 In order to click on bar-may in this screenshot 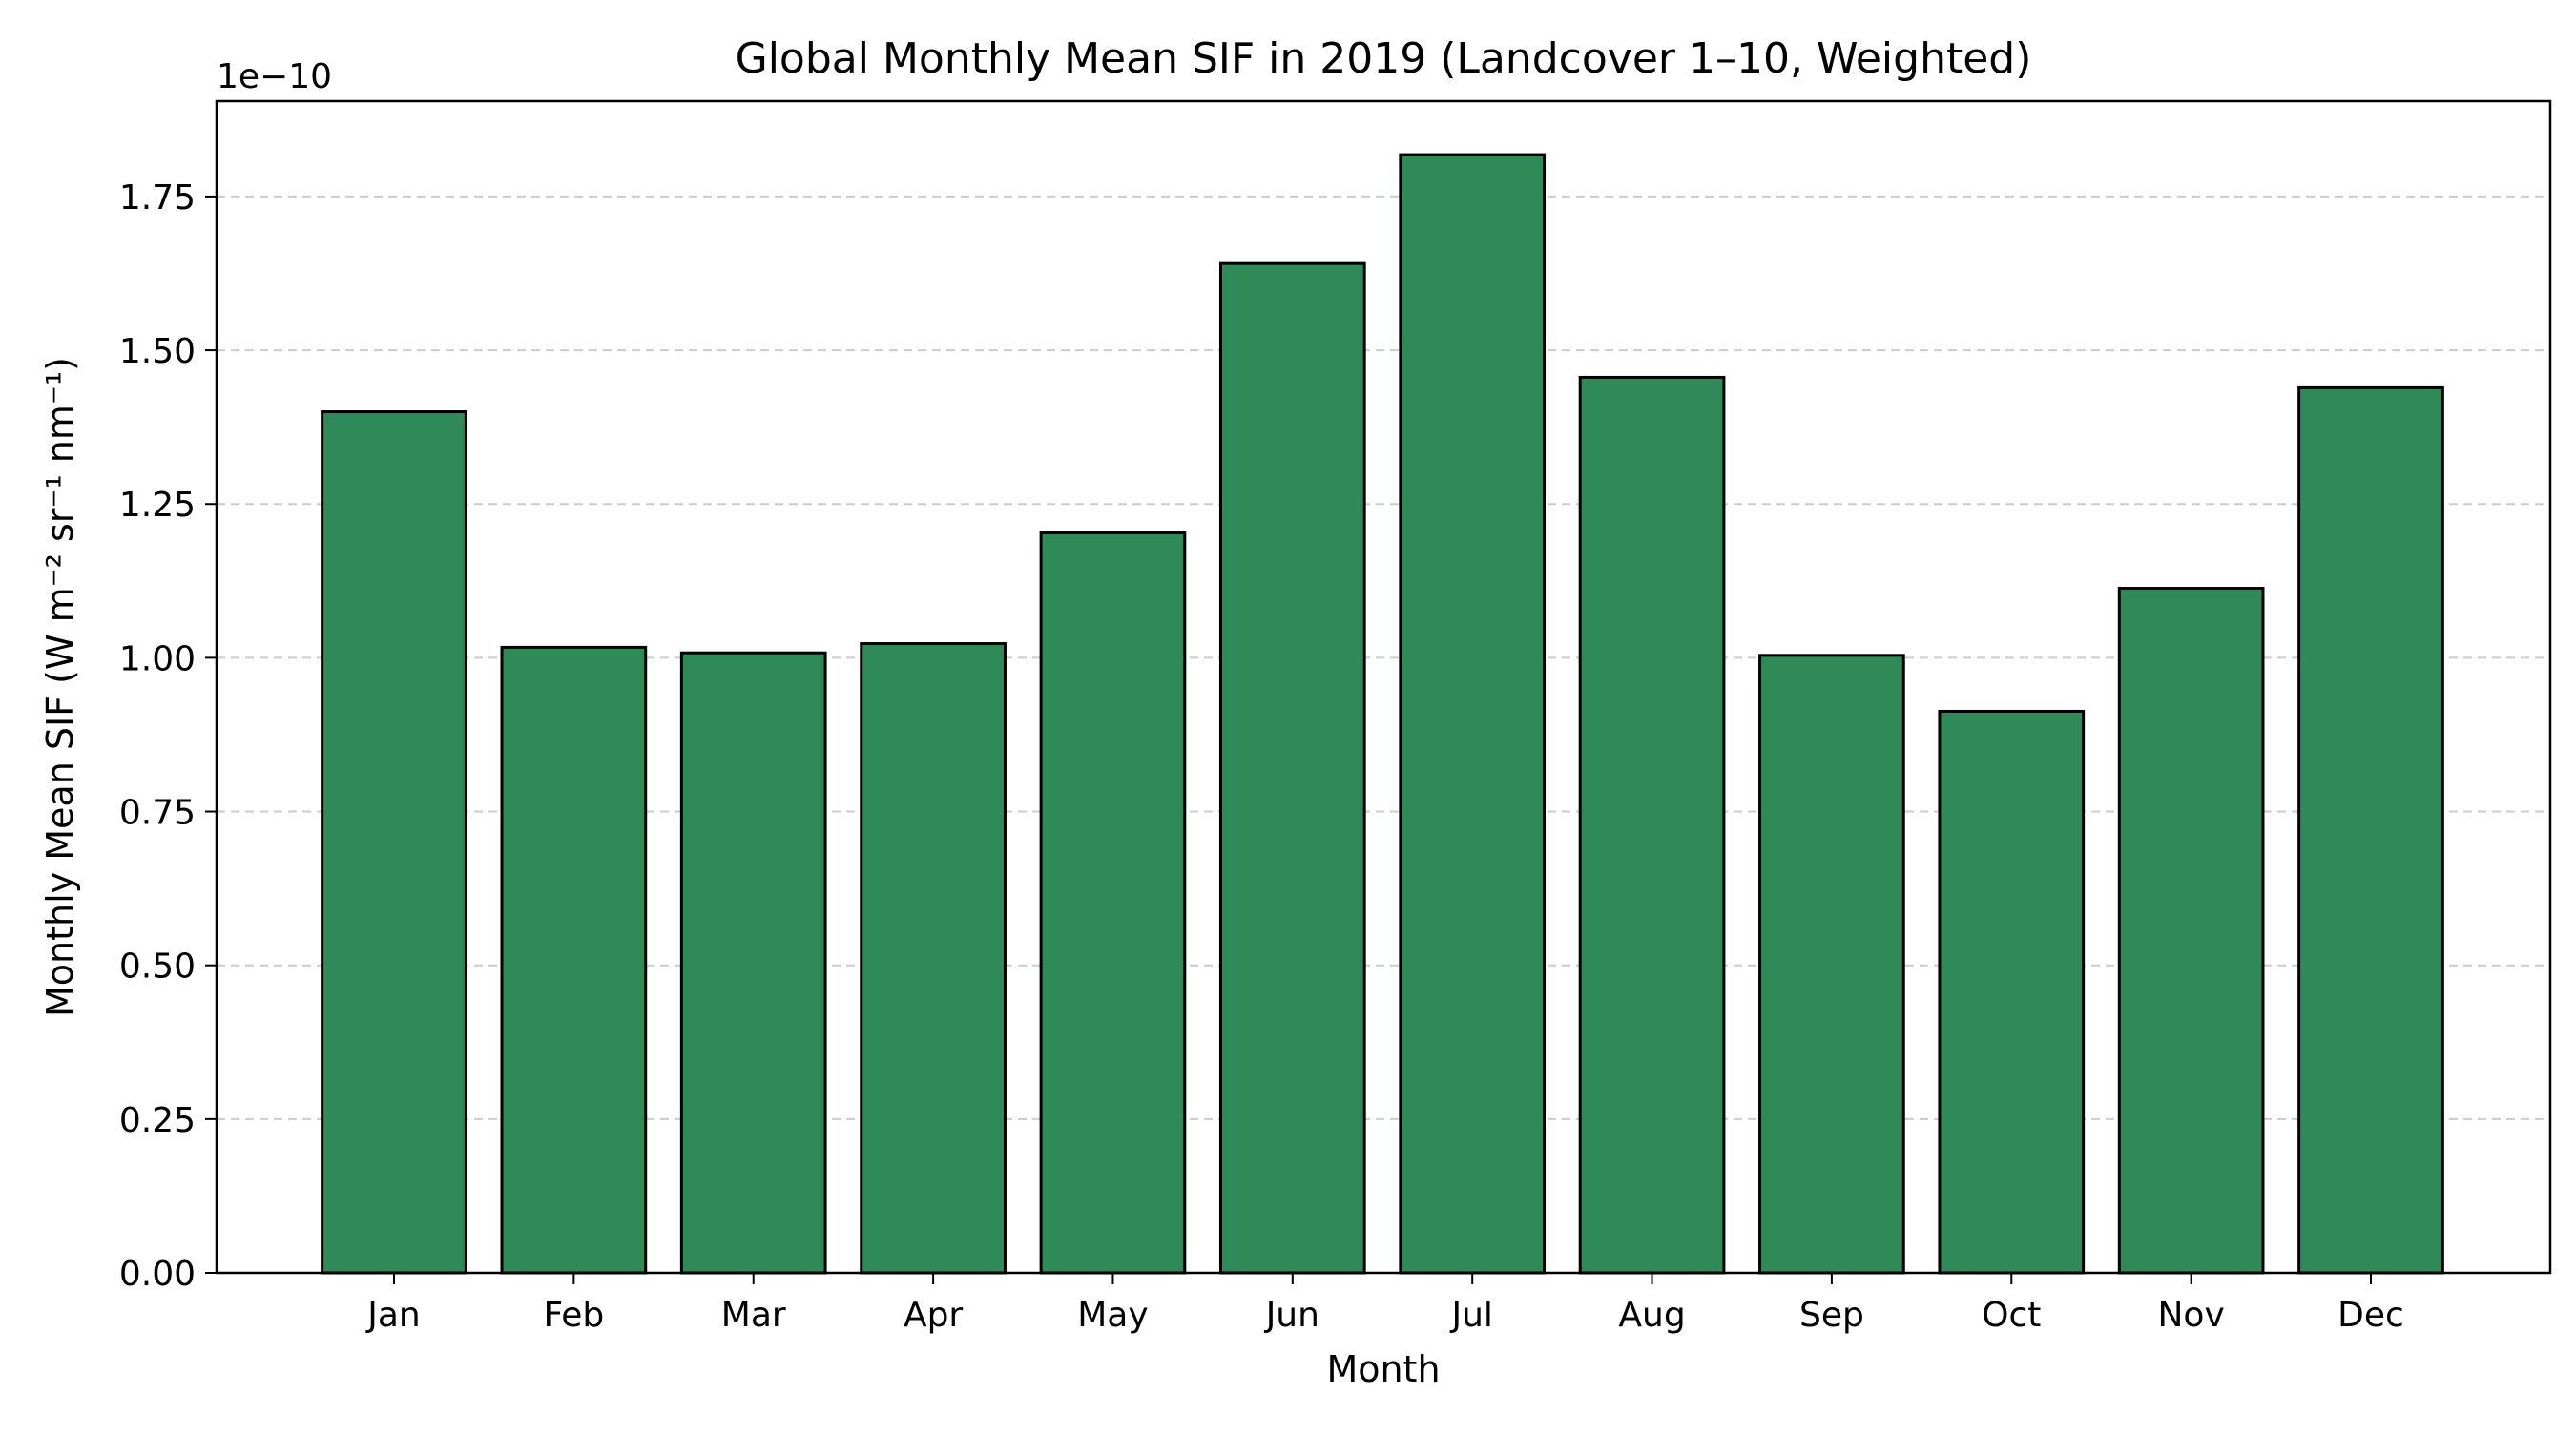, I will do `click(1113, 903)`.